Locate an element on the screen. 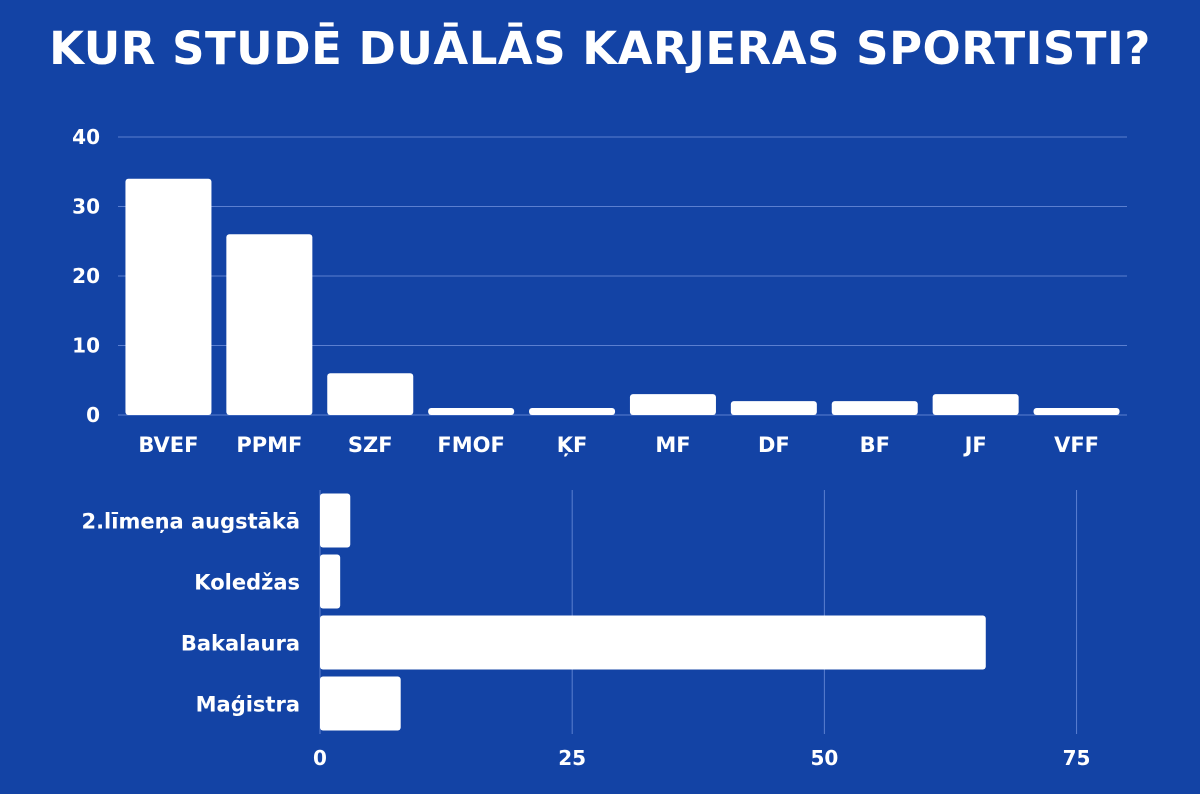 This screenshot has width=1200, height=794. y-tick-label: 10 is located at coordinates (86, 346).